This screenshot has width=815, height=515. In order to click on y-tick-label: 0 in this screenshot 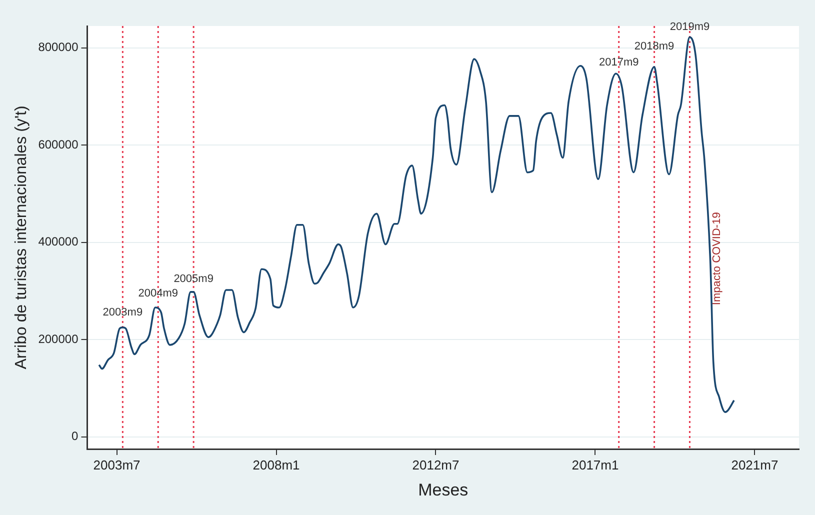, I will do `click(75, 436)`.